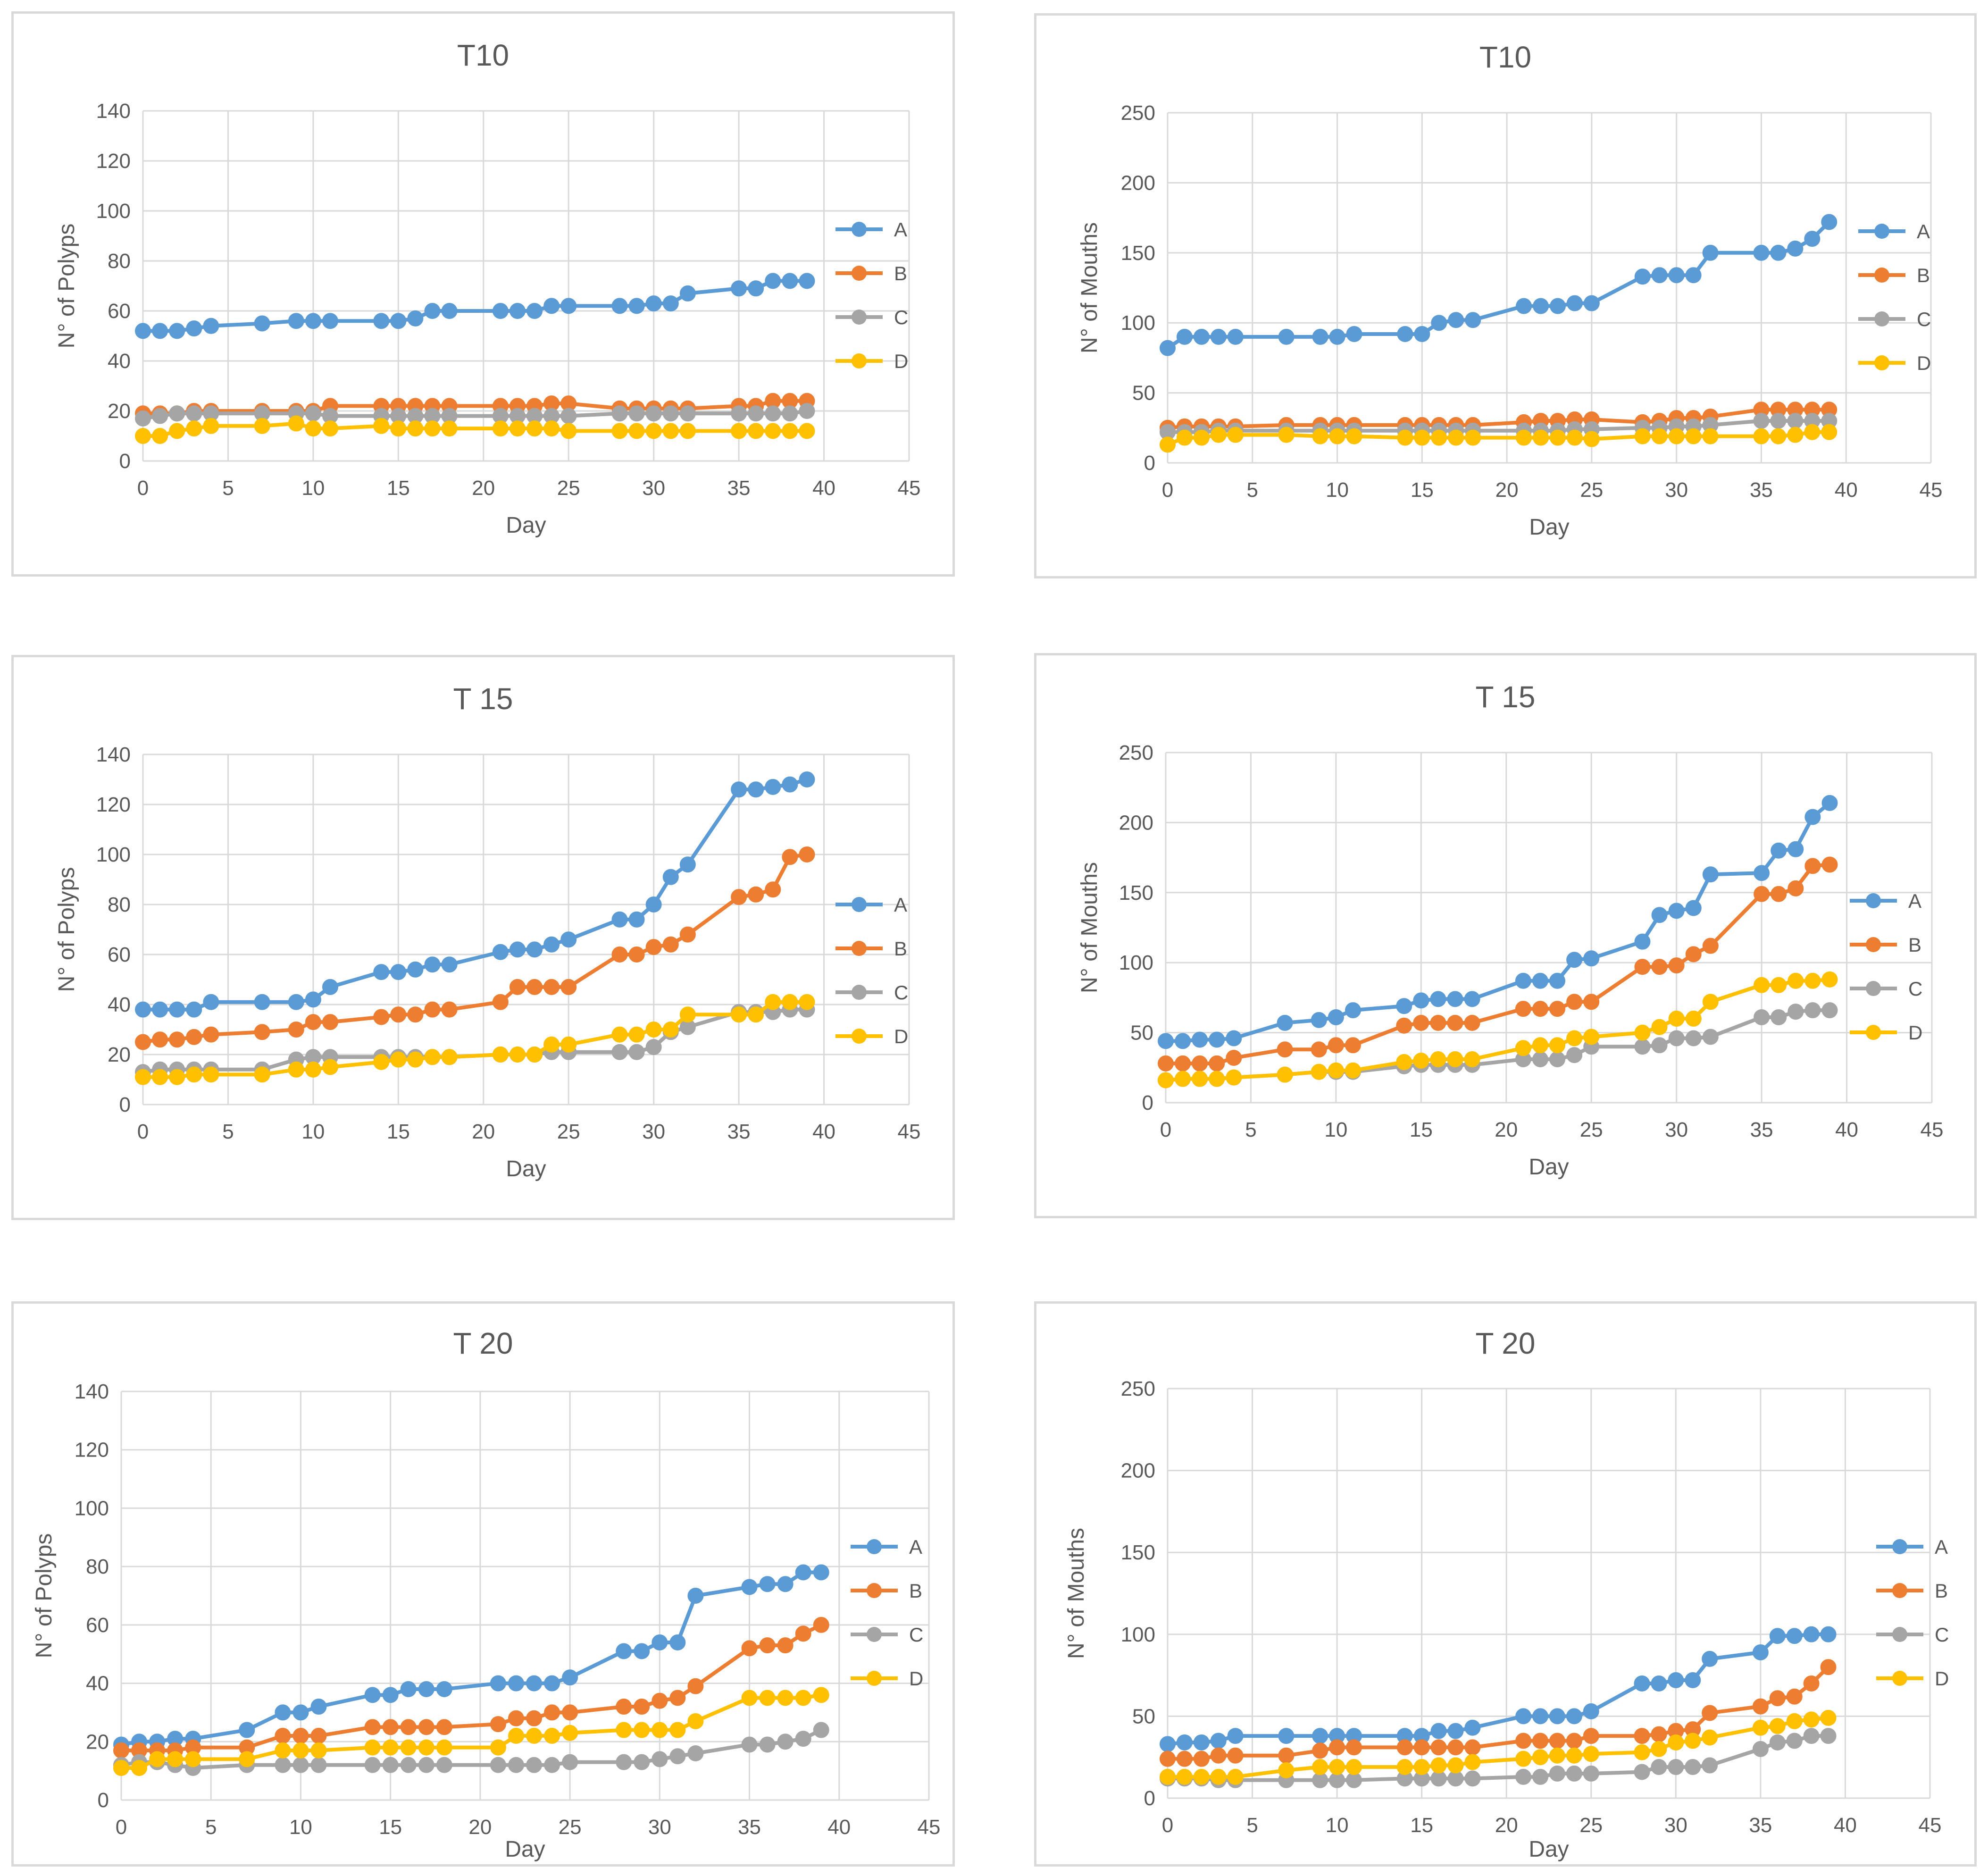 This screenshot has width=1988, height=1876. I want to click on x-tick-label: 25, so click(1591, 1825).